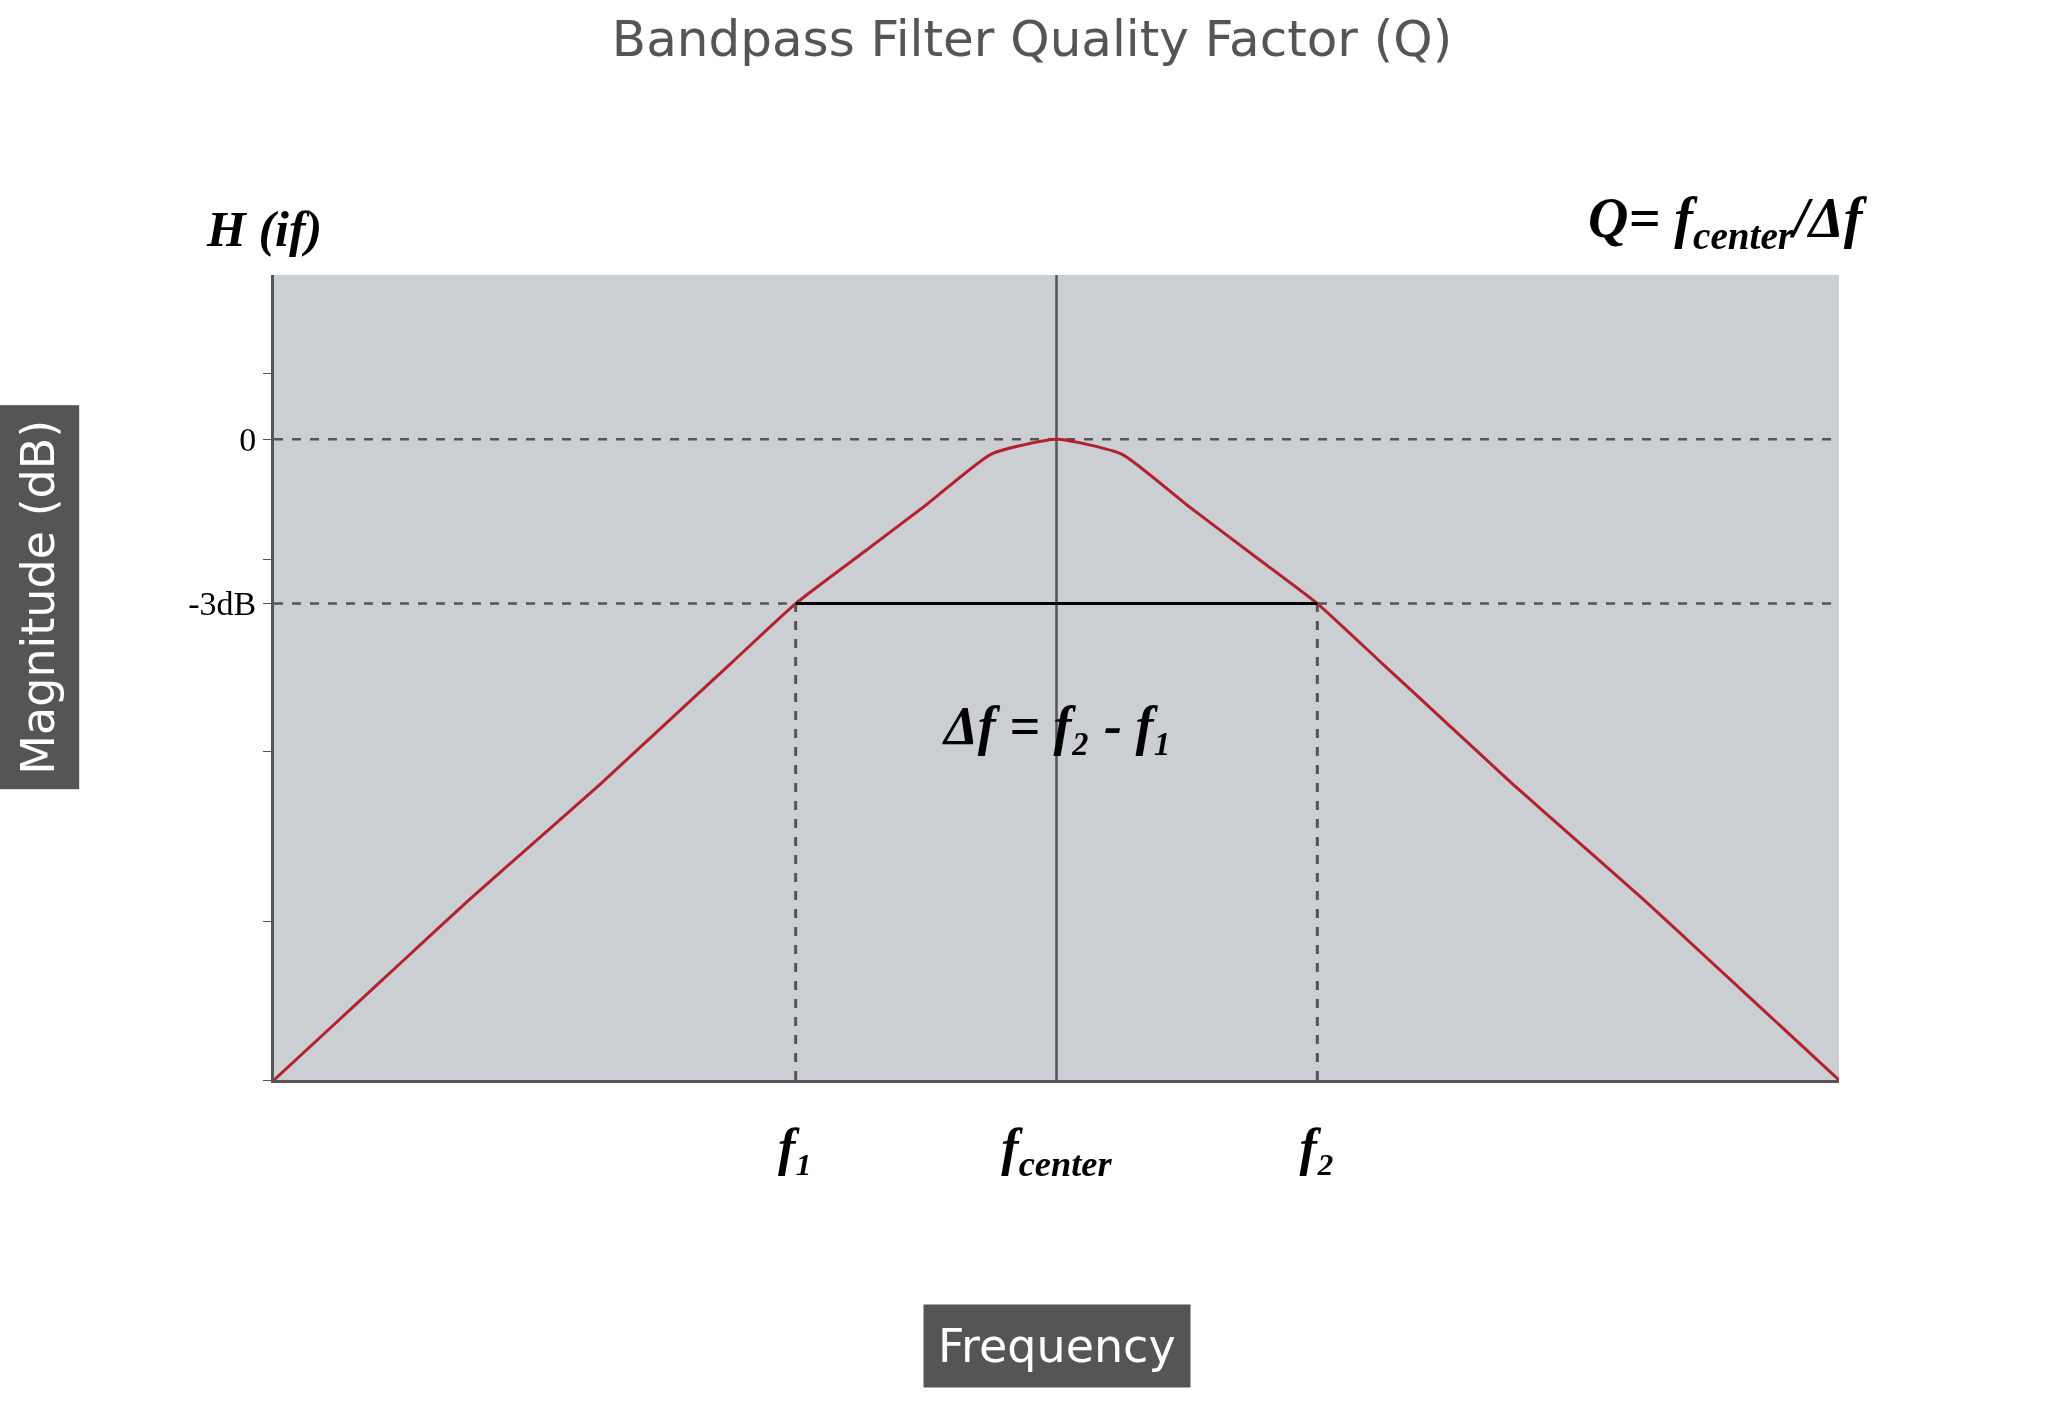 The width and height of the screenshot is (2064, 1426). What do you see at coordinates (222, 604) in the screenshot?
I see `y-tick-label: -3dB` at bounding box center [222, 604].